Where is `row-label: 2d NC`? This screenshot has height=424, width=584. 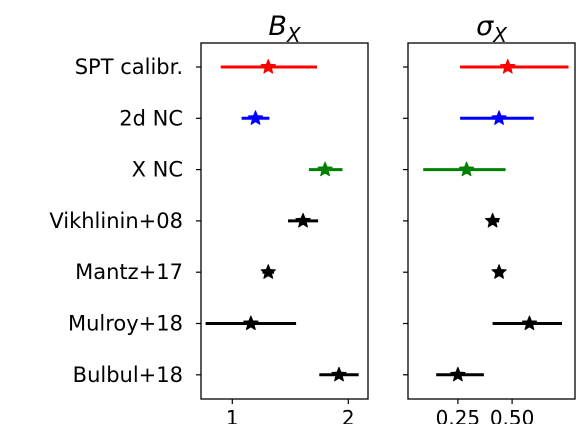
row-label: 2d NC is located at coordinates (151, 118).